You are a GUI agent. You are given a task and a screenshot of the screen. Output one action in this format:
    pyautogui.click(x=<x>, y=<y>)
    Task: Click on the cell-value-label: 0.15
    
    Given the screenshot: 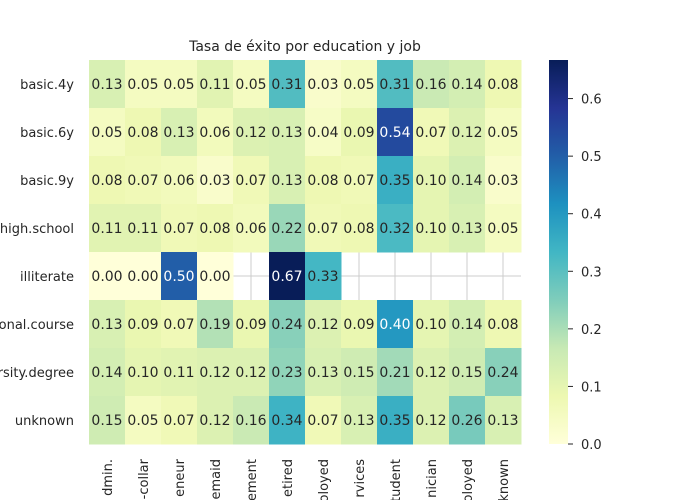 What is the action you would take?
    pyautogui.click(x=358, y=373)
    